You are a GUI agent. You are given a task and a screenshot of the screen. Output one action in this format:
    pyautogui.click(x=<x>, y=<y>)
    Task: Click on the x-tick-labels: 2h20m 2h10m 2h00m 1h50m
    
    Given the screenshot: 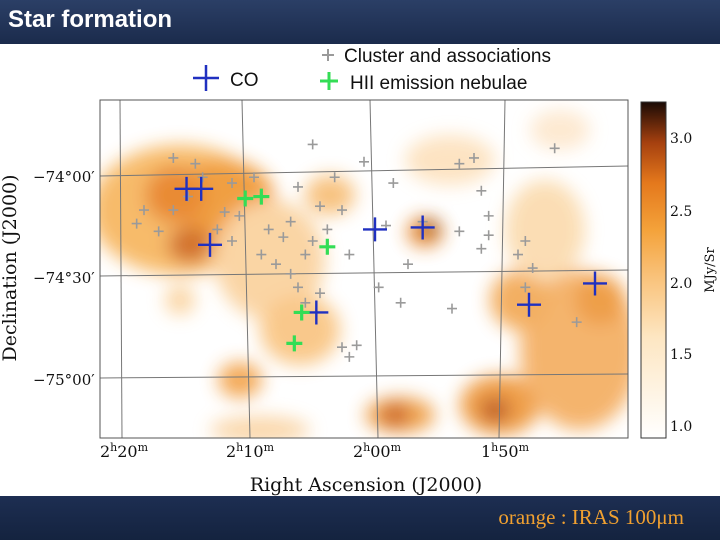 What is the action you would take?
    pyautogui.click(x=315, y=451)
    